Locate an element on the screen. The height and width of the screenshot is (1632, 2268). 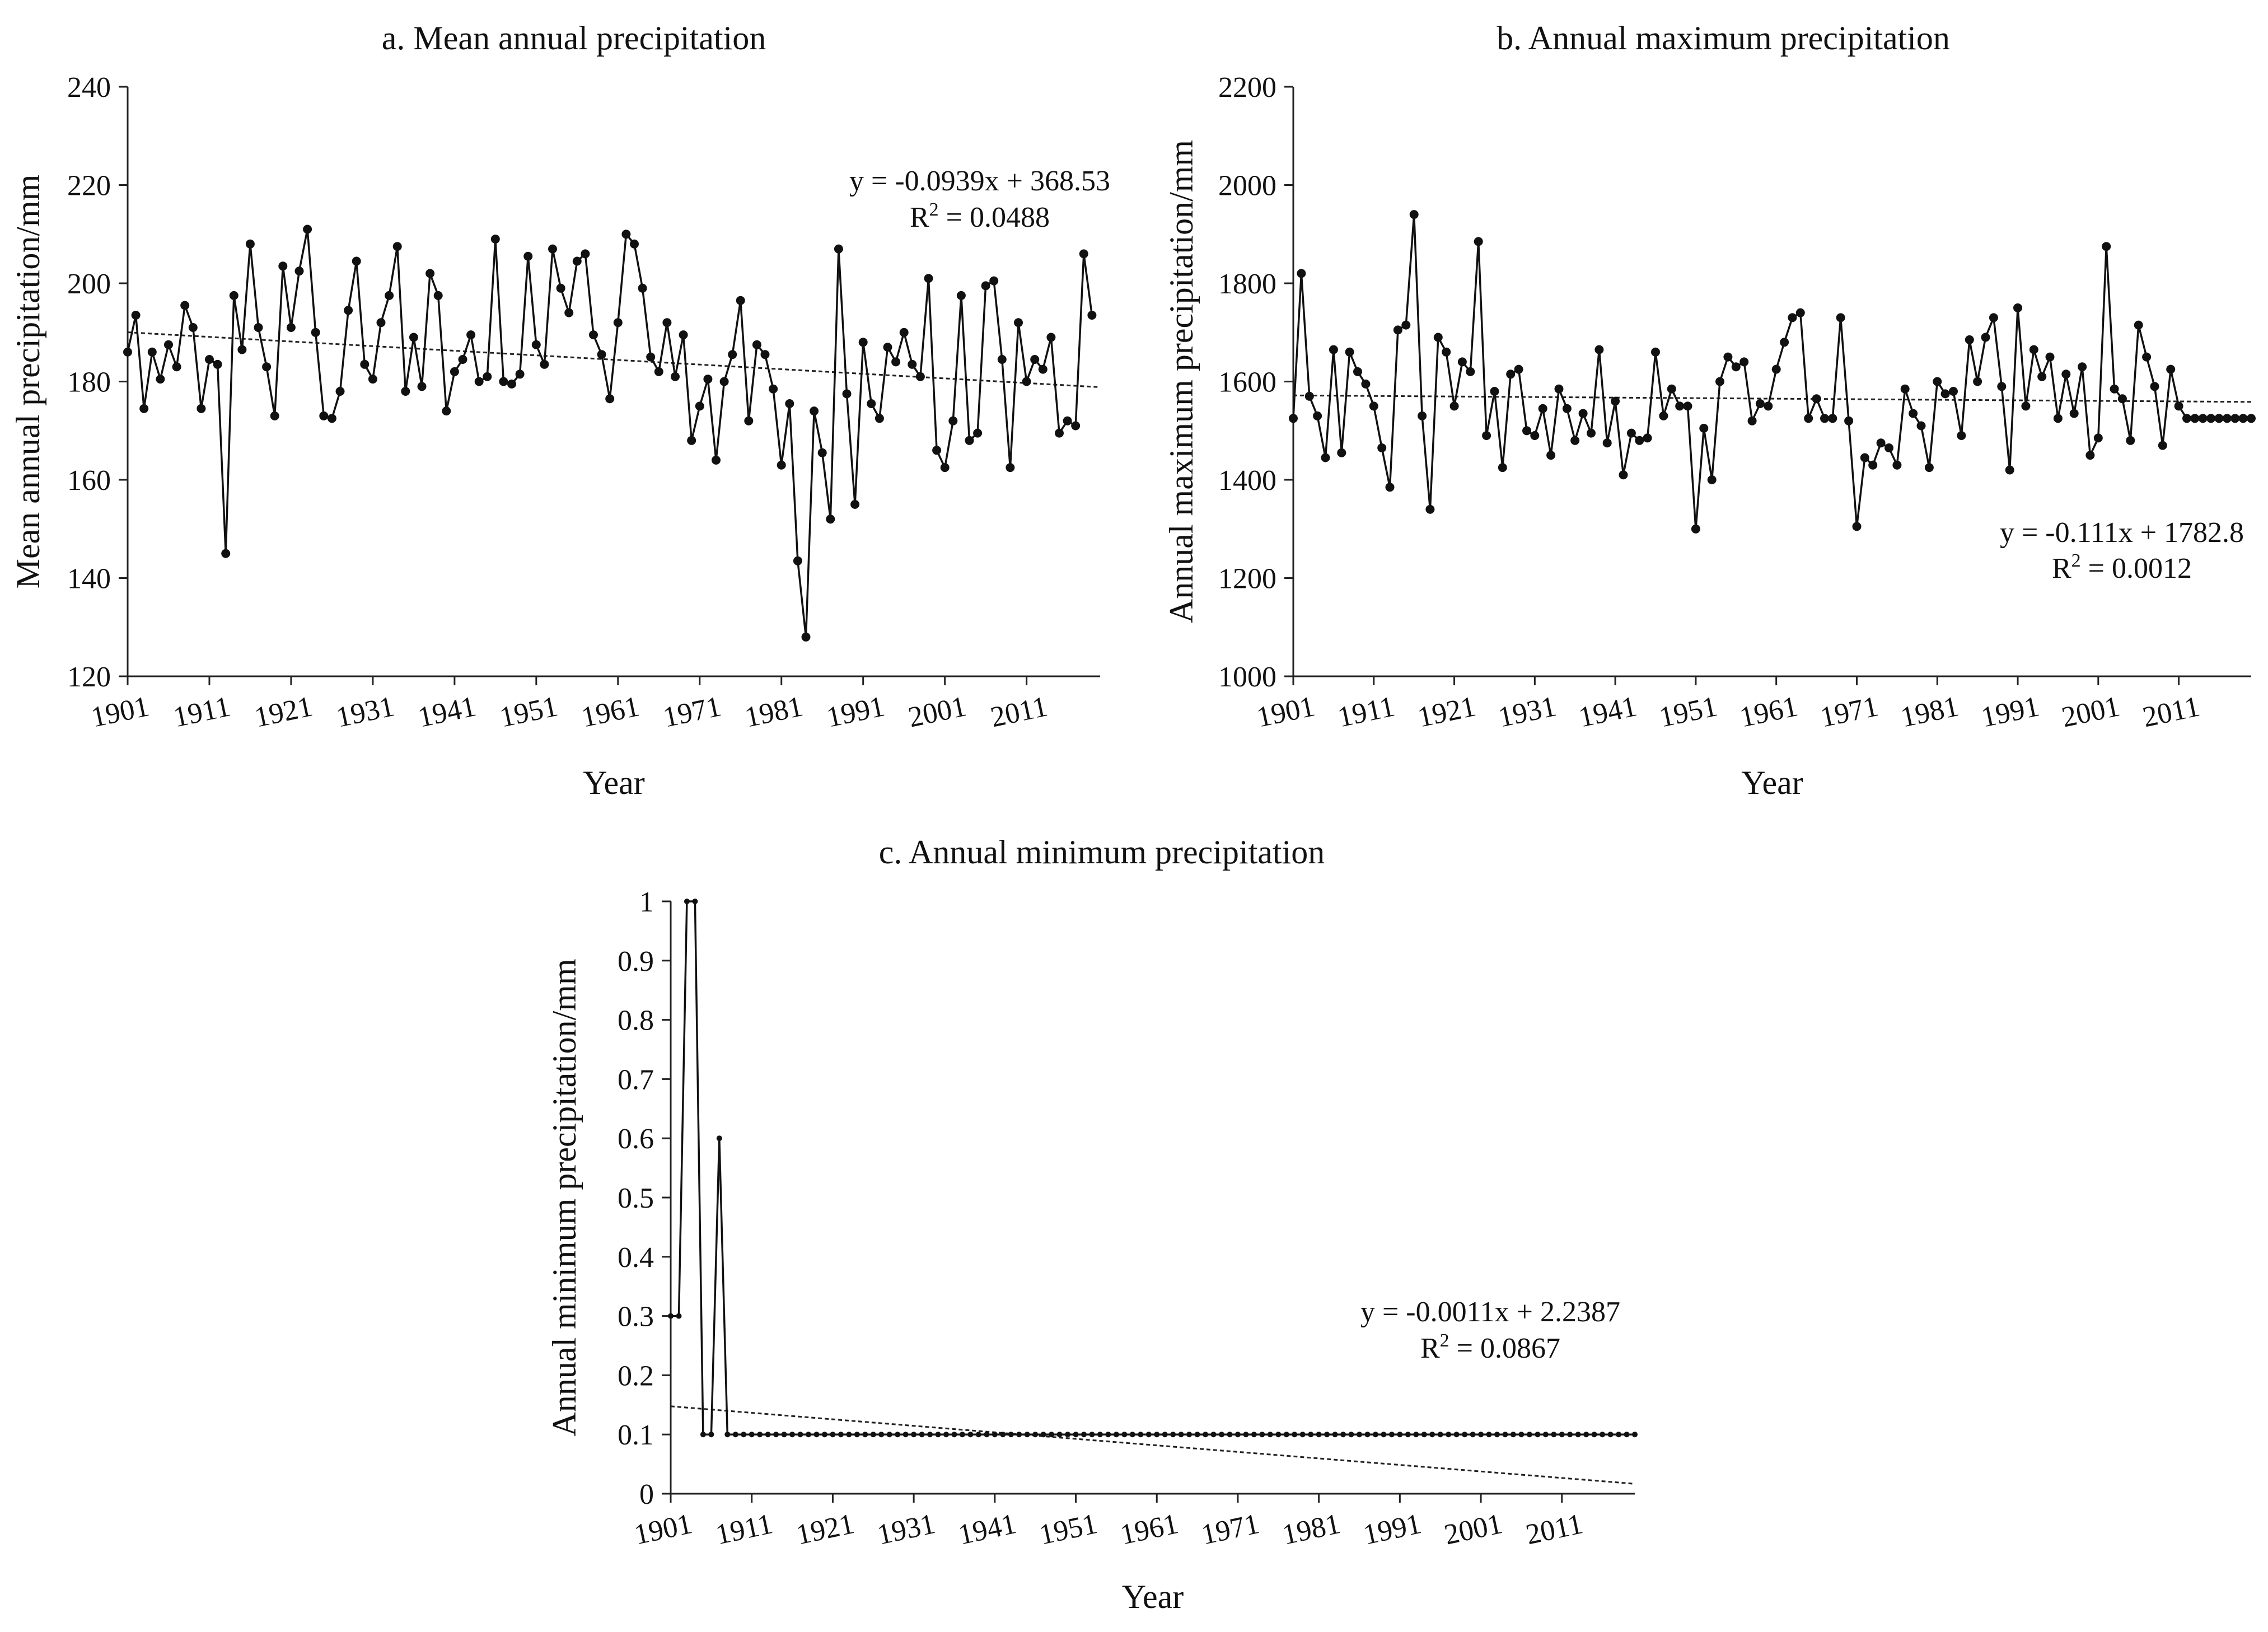
y-tick-label: 0.6 is located at coordinates (636, 1139).